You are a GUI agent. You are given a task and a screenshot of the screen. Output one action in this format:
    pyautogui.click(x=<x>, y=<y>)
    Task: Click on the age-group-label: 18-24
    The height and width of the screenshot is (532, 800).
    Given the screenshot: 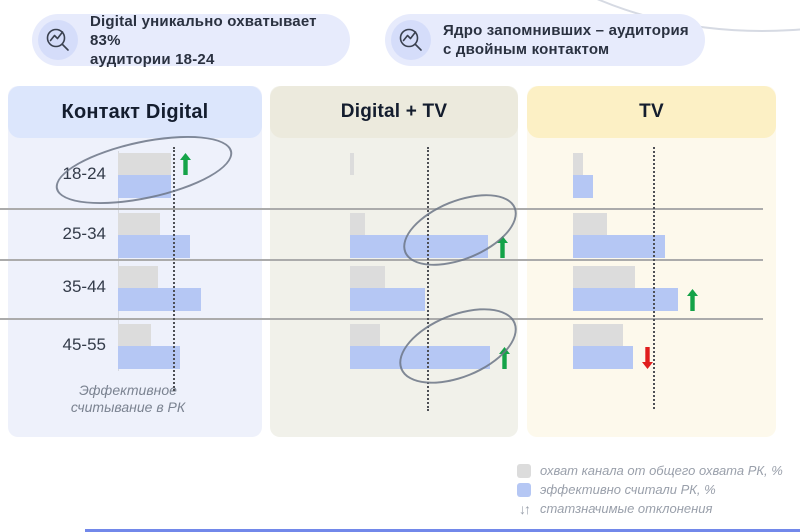 What is the action you would take?
    pyautogui.click(x=84, y=173)
    